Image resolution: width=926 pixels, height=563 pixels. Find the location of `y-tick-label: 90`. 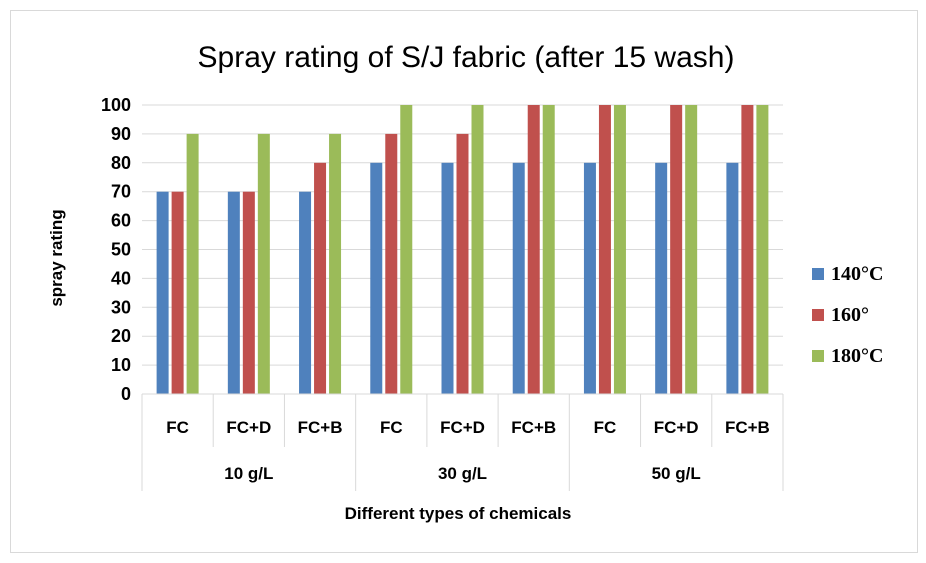

y-tick-label: 90 is located at coordinates (121, 134).